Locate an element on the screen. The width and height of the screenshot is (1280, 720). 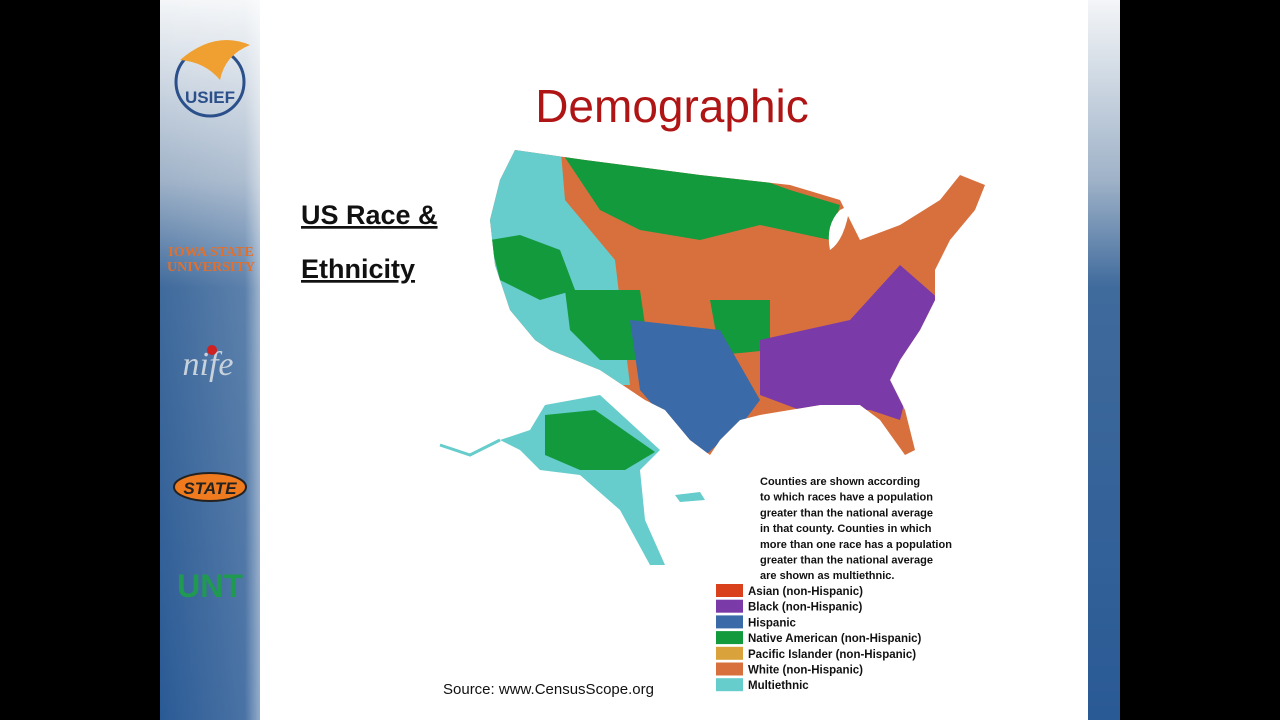
logo-isu: UNIVERSITY is located at coordinates (211, 267).